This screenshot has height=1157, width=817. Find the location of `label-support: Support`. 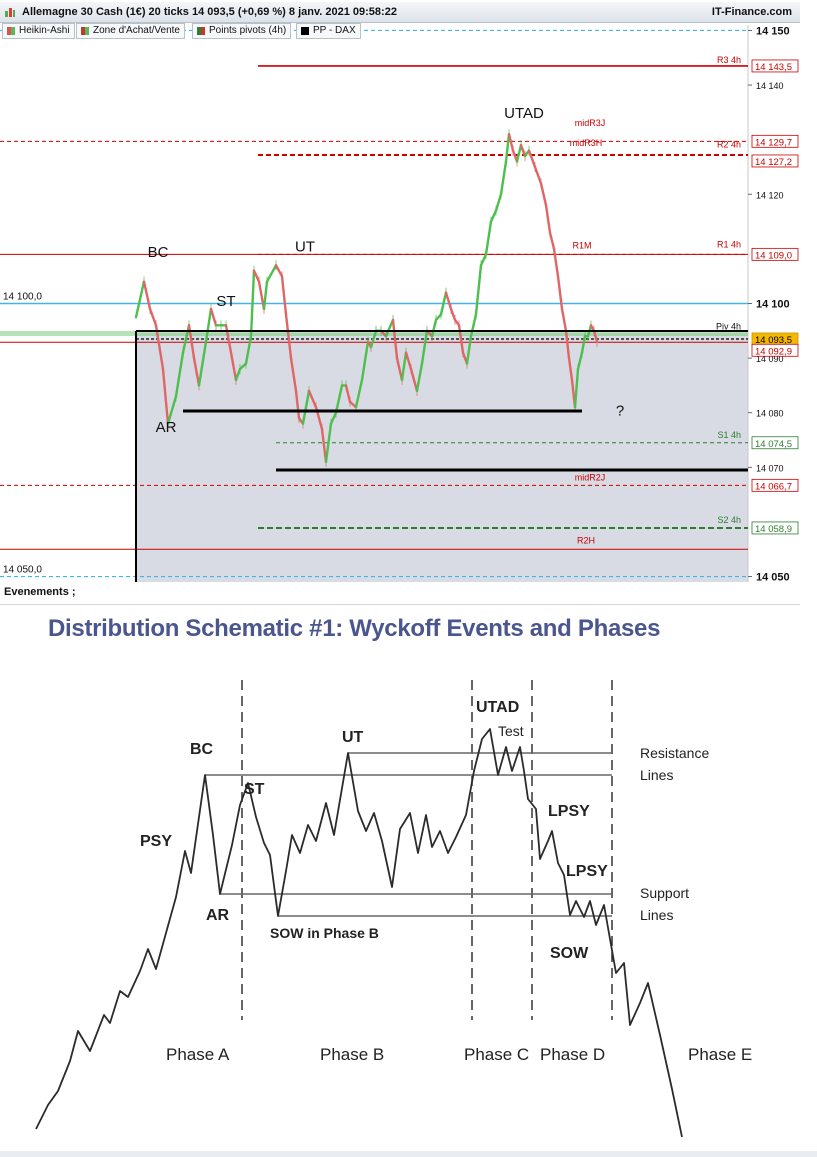

label-support: Support is located at coordinates (665, 893).